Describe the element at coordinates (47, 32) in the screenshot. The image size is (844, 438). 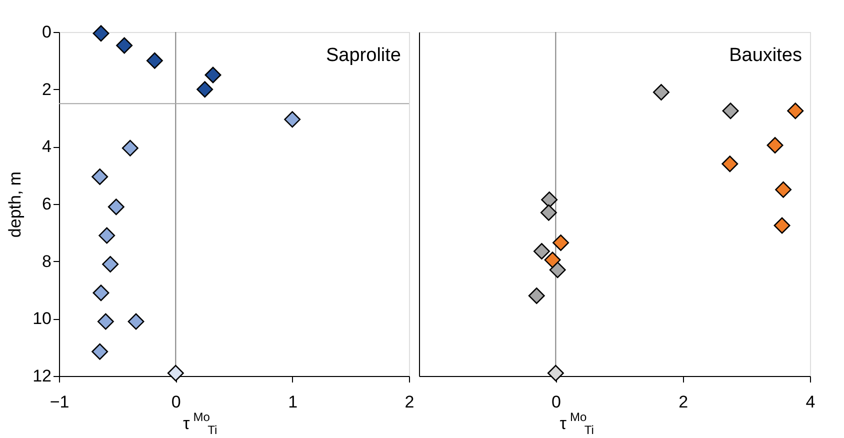
I see `y-tick-label: 0` at that location.